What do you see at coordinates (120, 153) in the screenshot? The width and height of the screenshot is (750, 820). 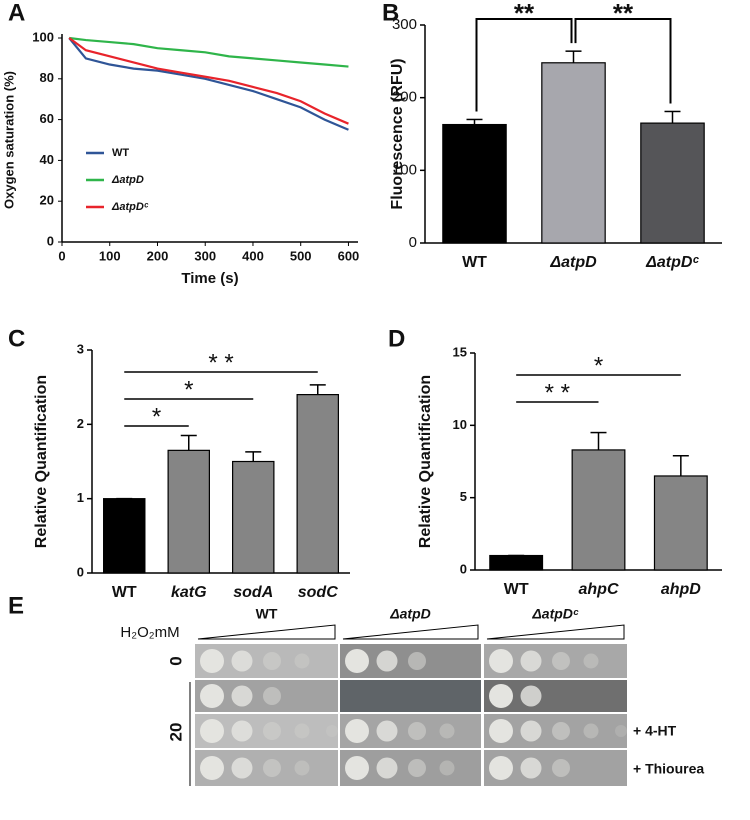 I see `legend-label: WT` at bounding box center [120, 153].